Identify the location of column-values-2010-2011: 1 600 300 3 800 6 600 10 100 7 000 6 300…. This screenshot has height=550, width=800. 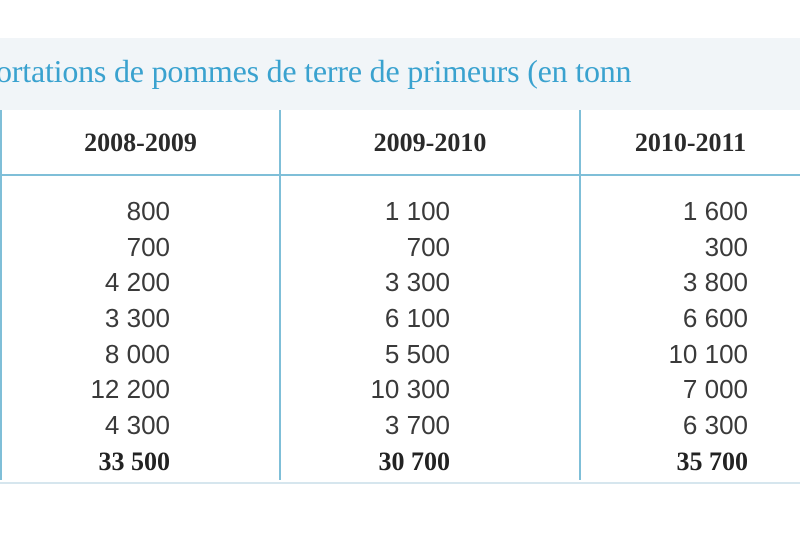
(684, 337).